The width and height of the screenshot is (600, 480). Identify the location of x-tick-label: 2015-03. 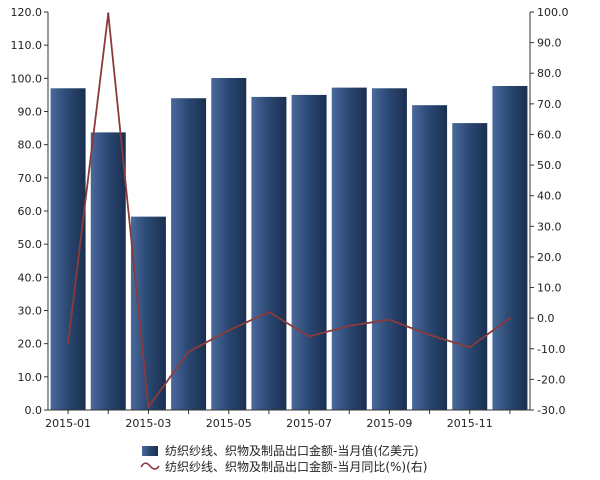
(148, 423).